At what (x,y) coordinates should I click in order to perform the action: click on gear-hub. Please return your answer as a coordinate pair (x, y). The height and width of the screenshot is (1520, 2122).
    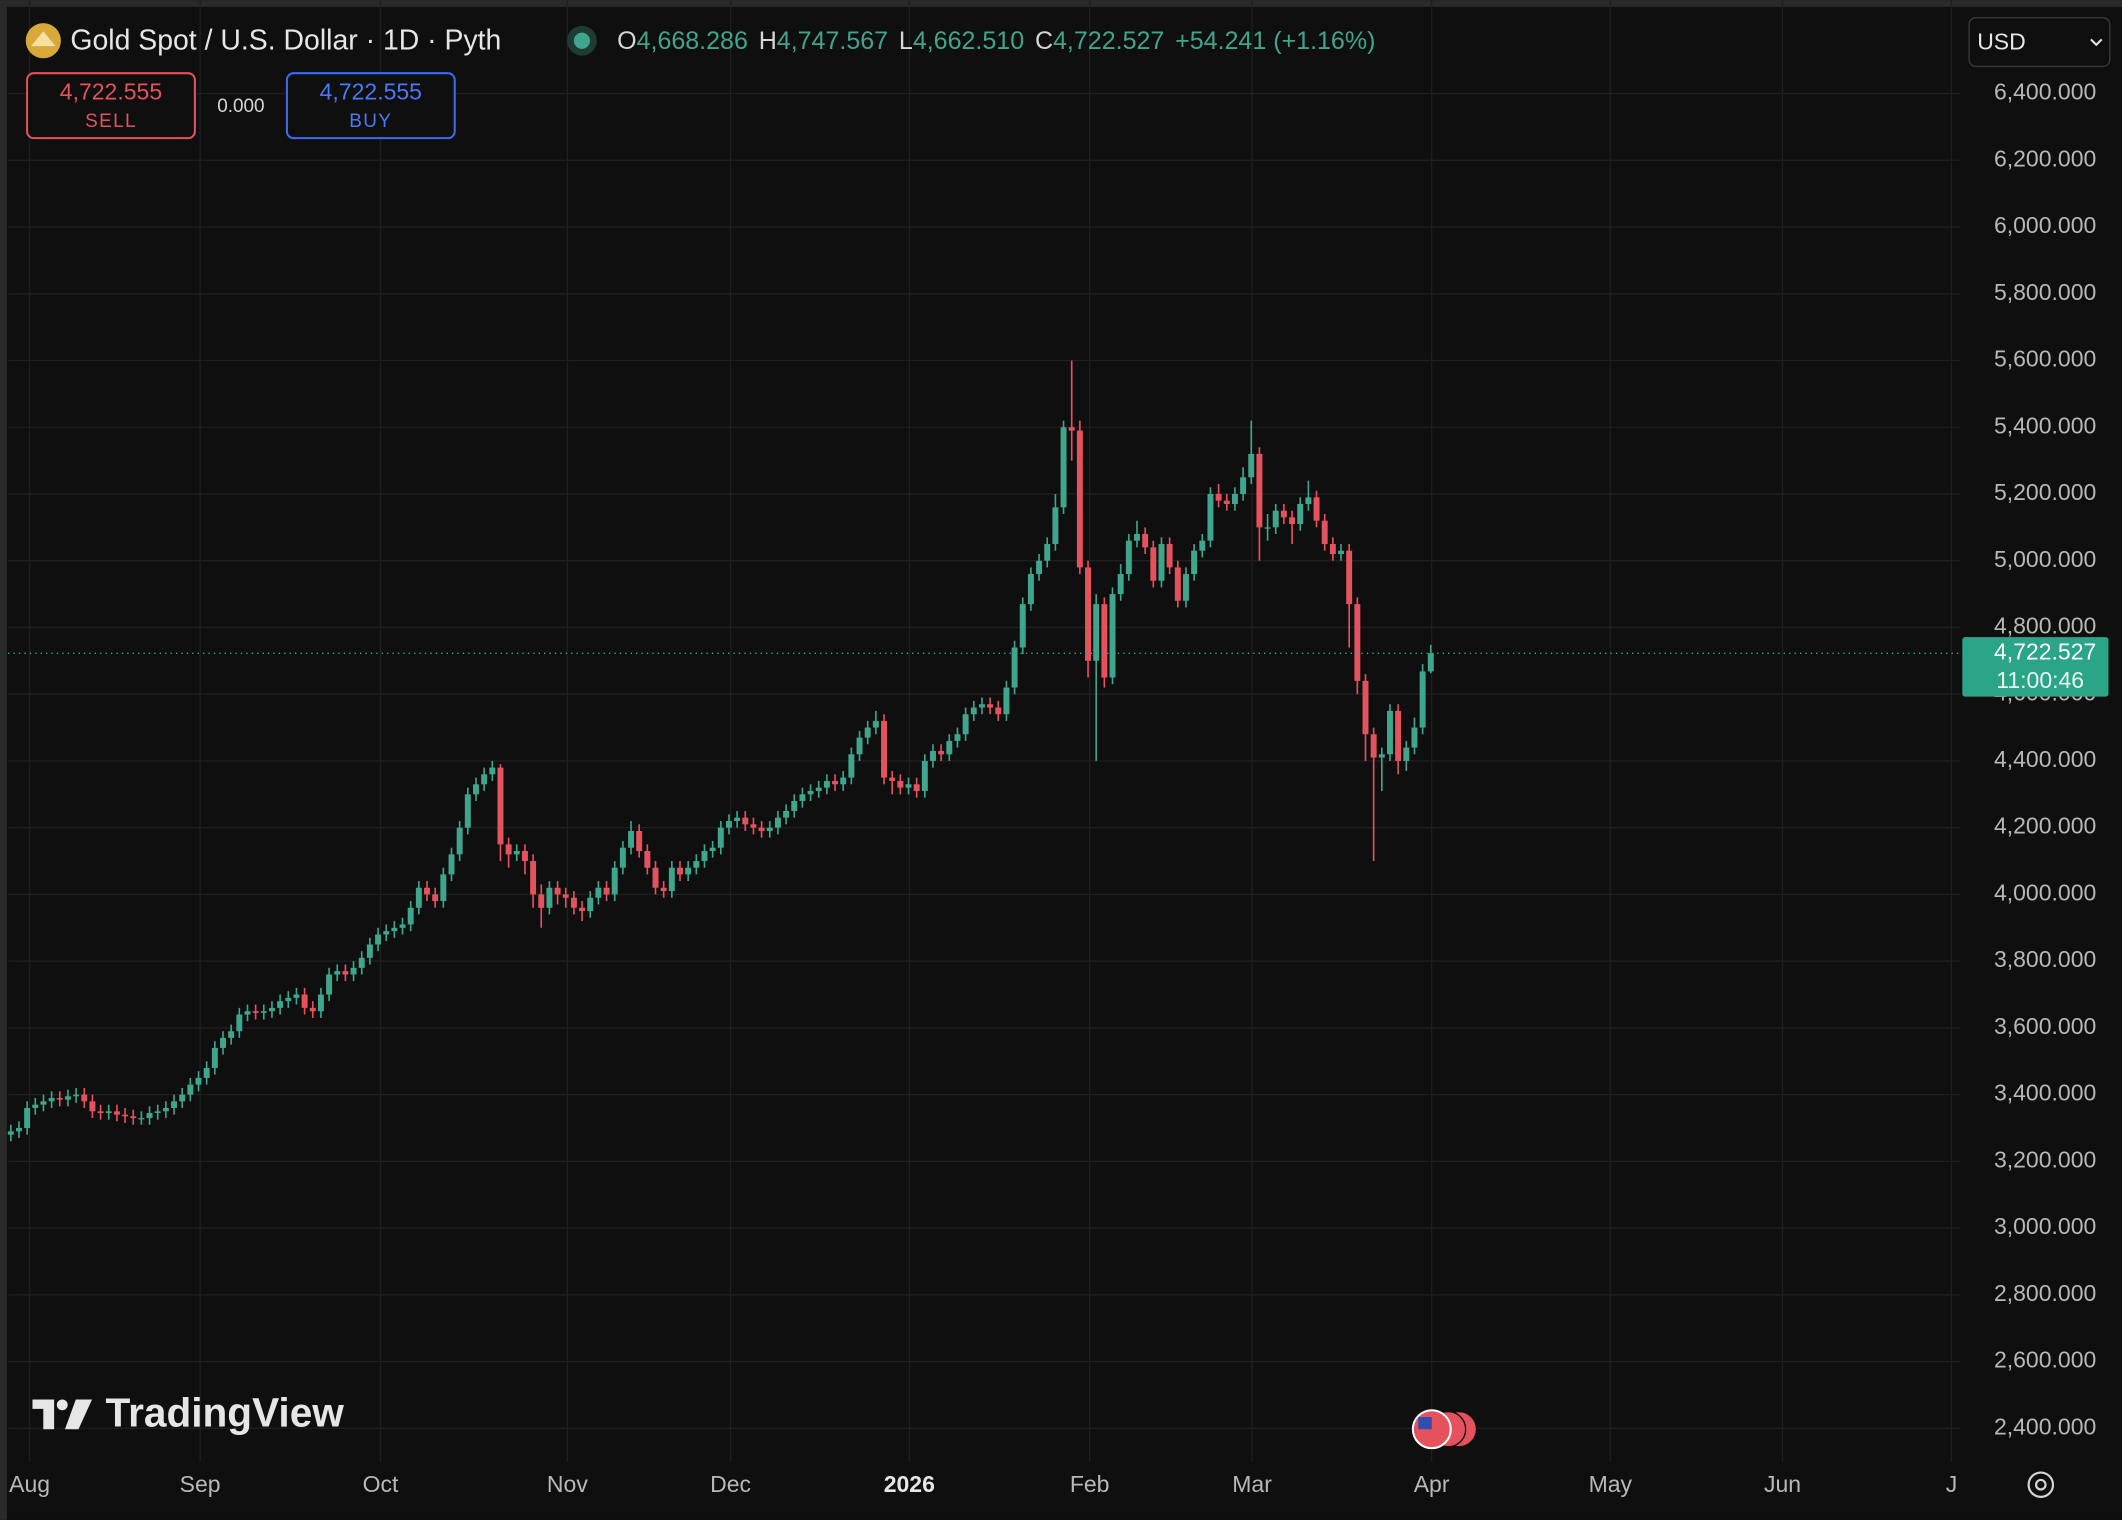
    Looking at the image, I should click on (2040, 1484).